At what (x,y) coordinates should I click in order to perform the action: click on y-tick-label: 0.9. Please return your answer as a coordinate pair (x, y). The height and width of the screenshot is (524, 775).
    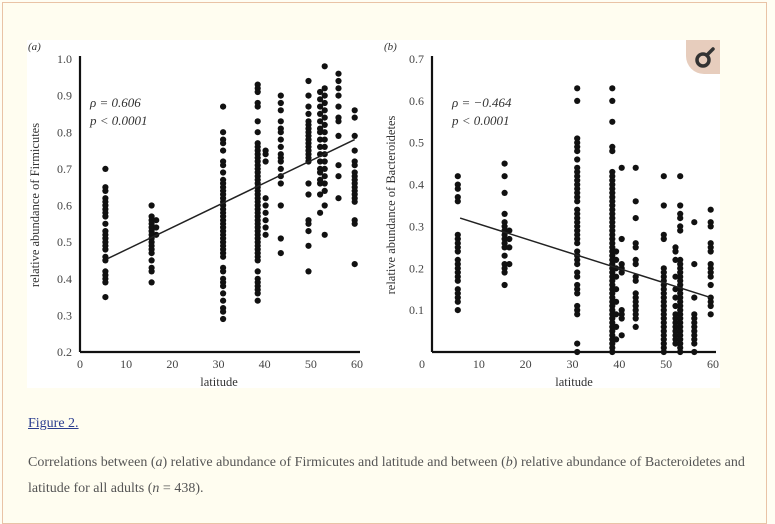
    Looking at the image, I should click on (64, 96).